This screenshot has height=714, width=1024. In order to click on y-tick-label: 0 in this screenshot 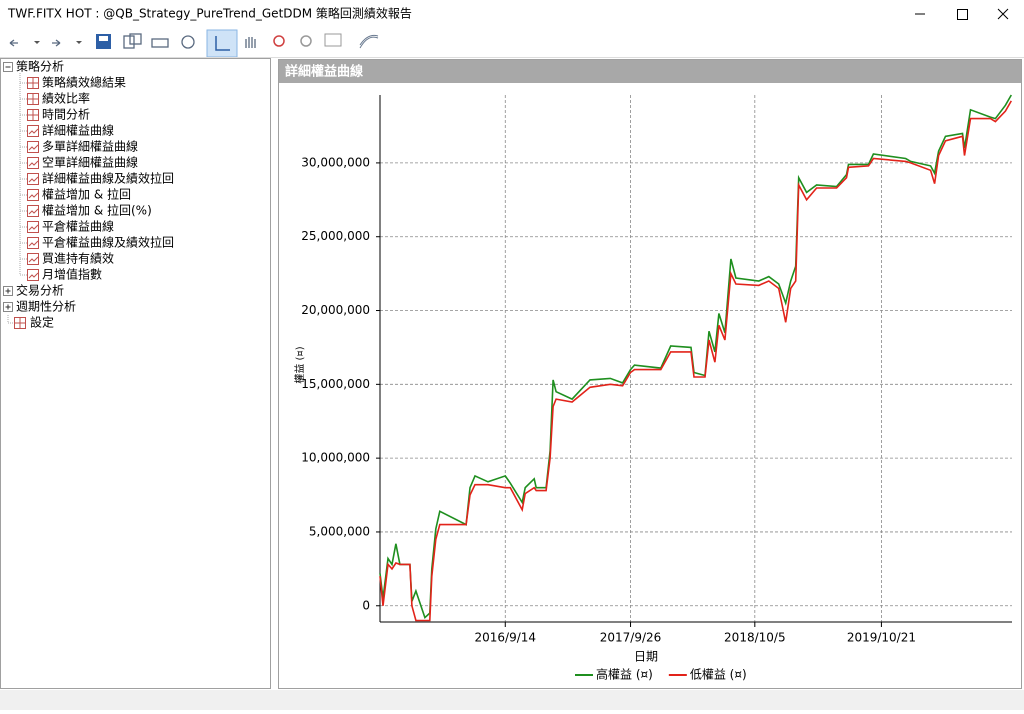, I will do `click(366, 605)`.